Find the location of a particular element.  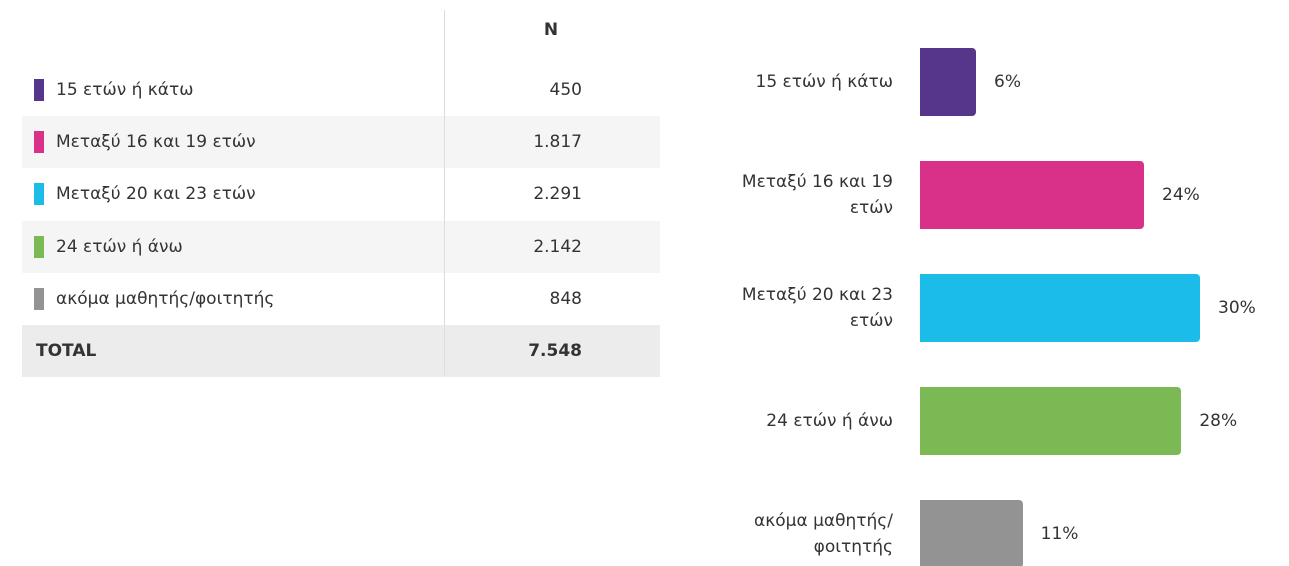

row-value: 1.817 is located at coordinates (557, 142).